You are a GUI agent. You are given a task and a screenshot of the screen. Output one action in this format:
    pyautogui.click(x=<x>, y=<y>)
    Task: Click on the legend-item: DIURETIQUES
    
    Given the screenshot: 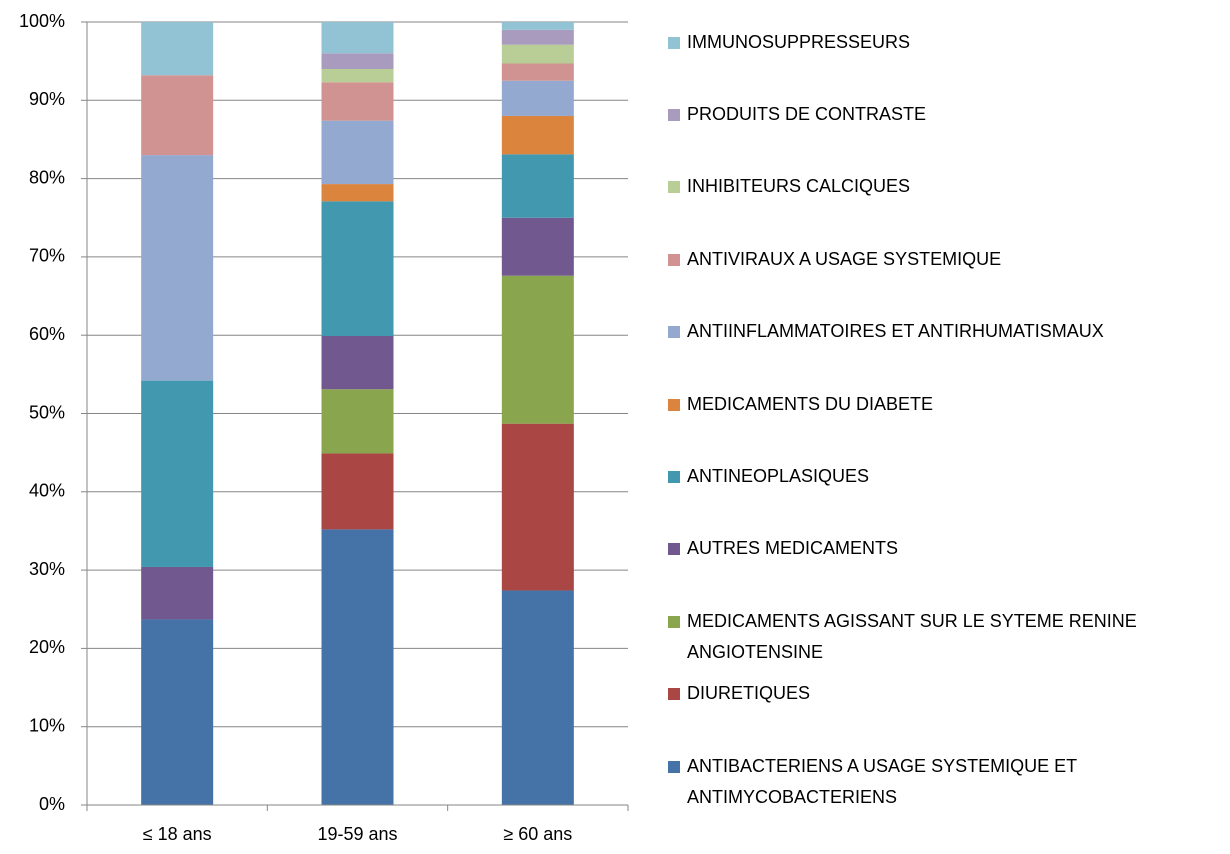 What is the action you would take?
    pyautogui.click(x=948, y=693)
    